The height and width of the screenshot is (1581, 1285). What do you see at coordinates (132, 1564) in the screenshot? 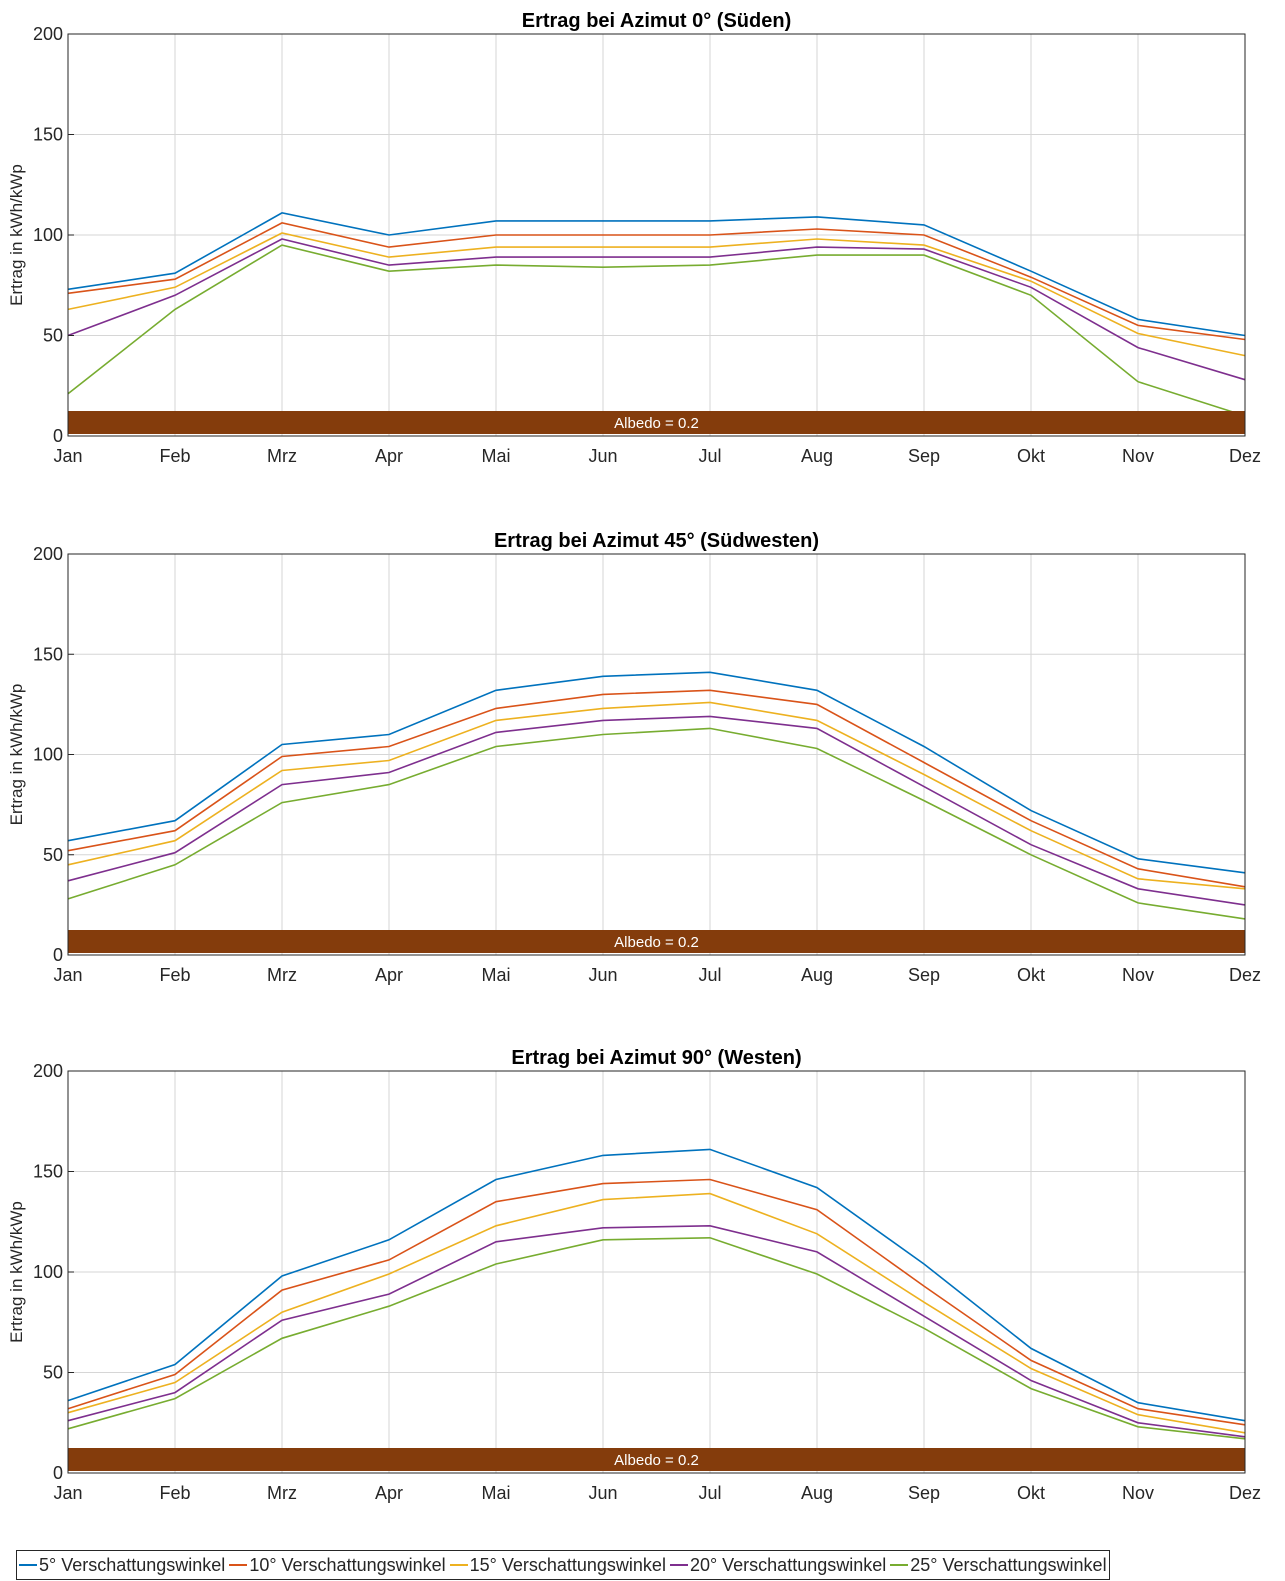
I see `legend-label: 5° Verschattungswinkel` at bounding box center [132, 1564].